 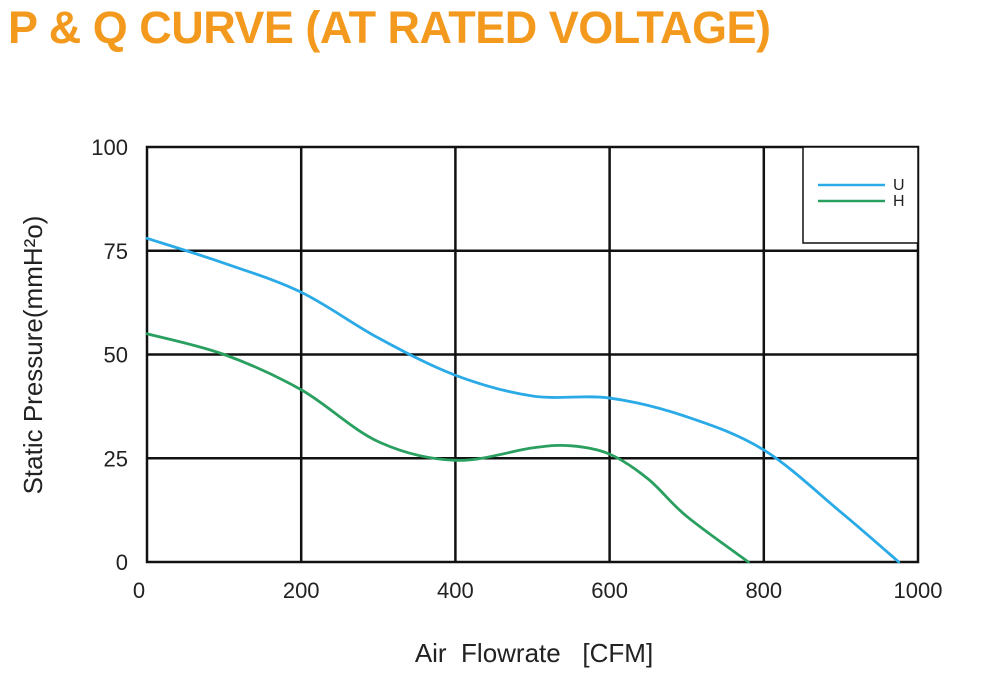 What do you see at coordinates (899, 201) in the screenshot?
I see `legend-label-h: H` at bounding box center [899, 201].